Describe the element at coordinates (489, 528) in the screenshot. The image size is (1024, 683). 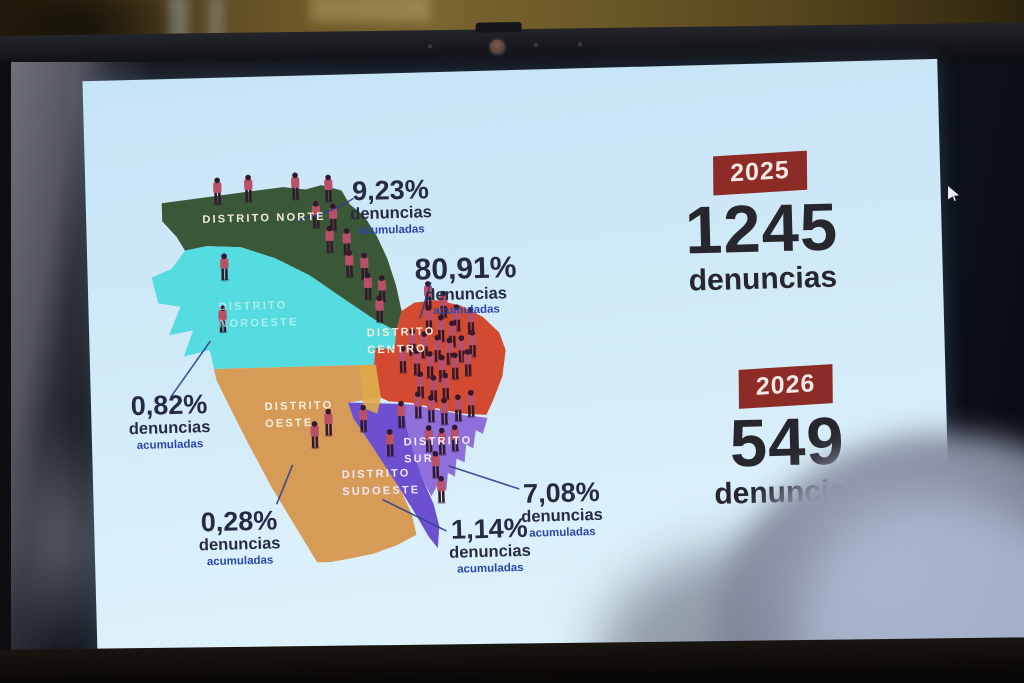
I see `callout-percentage: 1,14%` at that location.